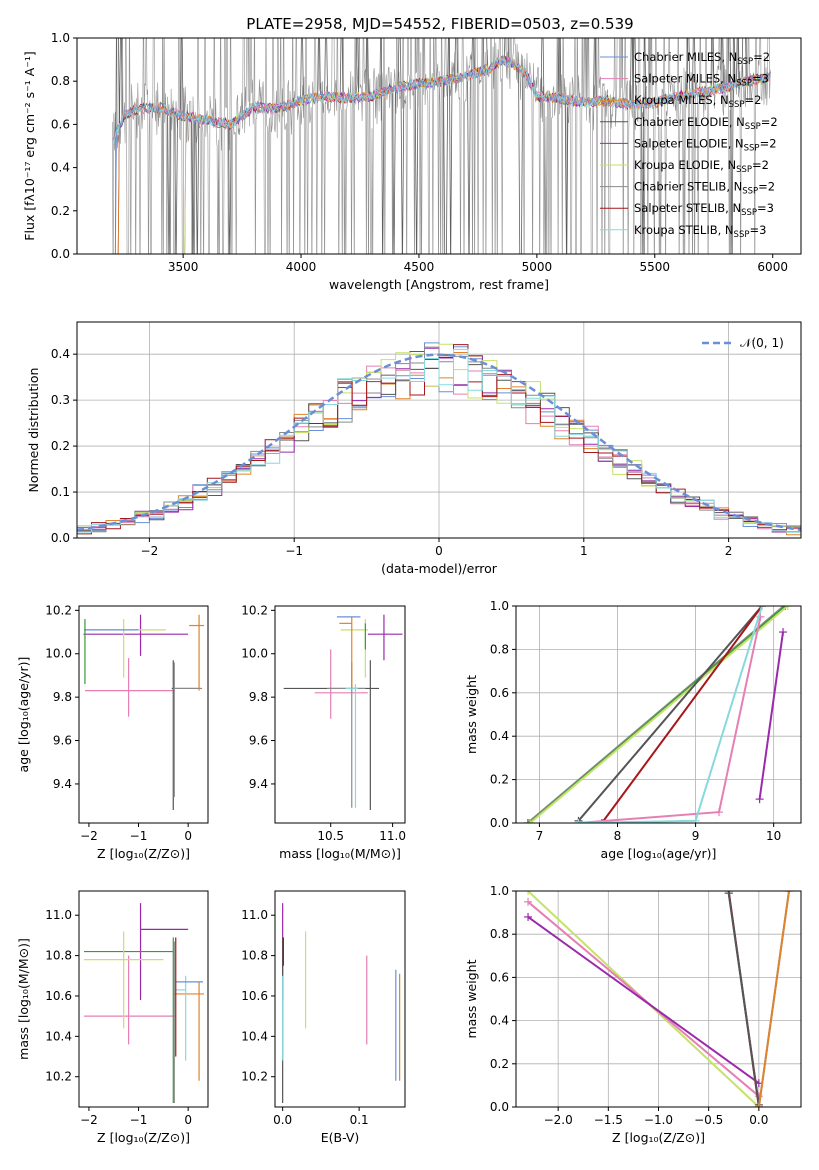 The height and width of the screenshot is (1170, 819). I want to click on legend-entry: Salpeter ELODIE, NSSP=2, so click(705, 144).